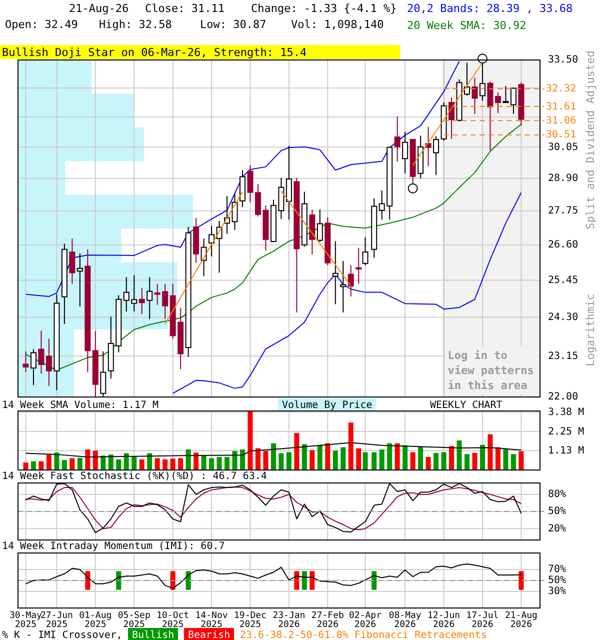 The image size is (600, 640). I want to click on y-tick-label: 24.30, so click(563, 318).